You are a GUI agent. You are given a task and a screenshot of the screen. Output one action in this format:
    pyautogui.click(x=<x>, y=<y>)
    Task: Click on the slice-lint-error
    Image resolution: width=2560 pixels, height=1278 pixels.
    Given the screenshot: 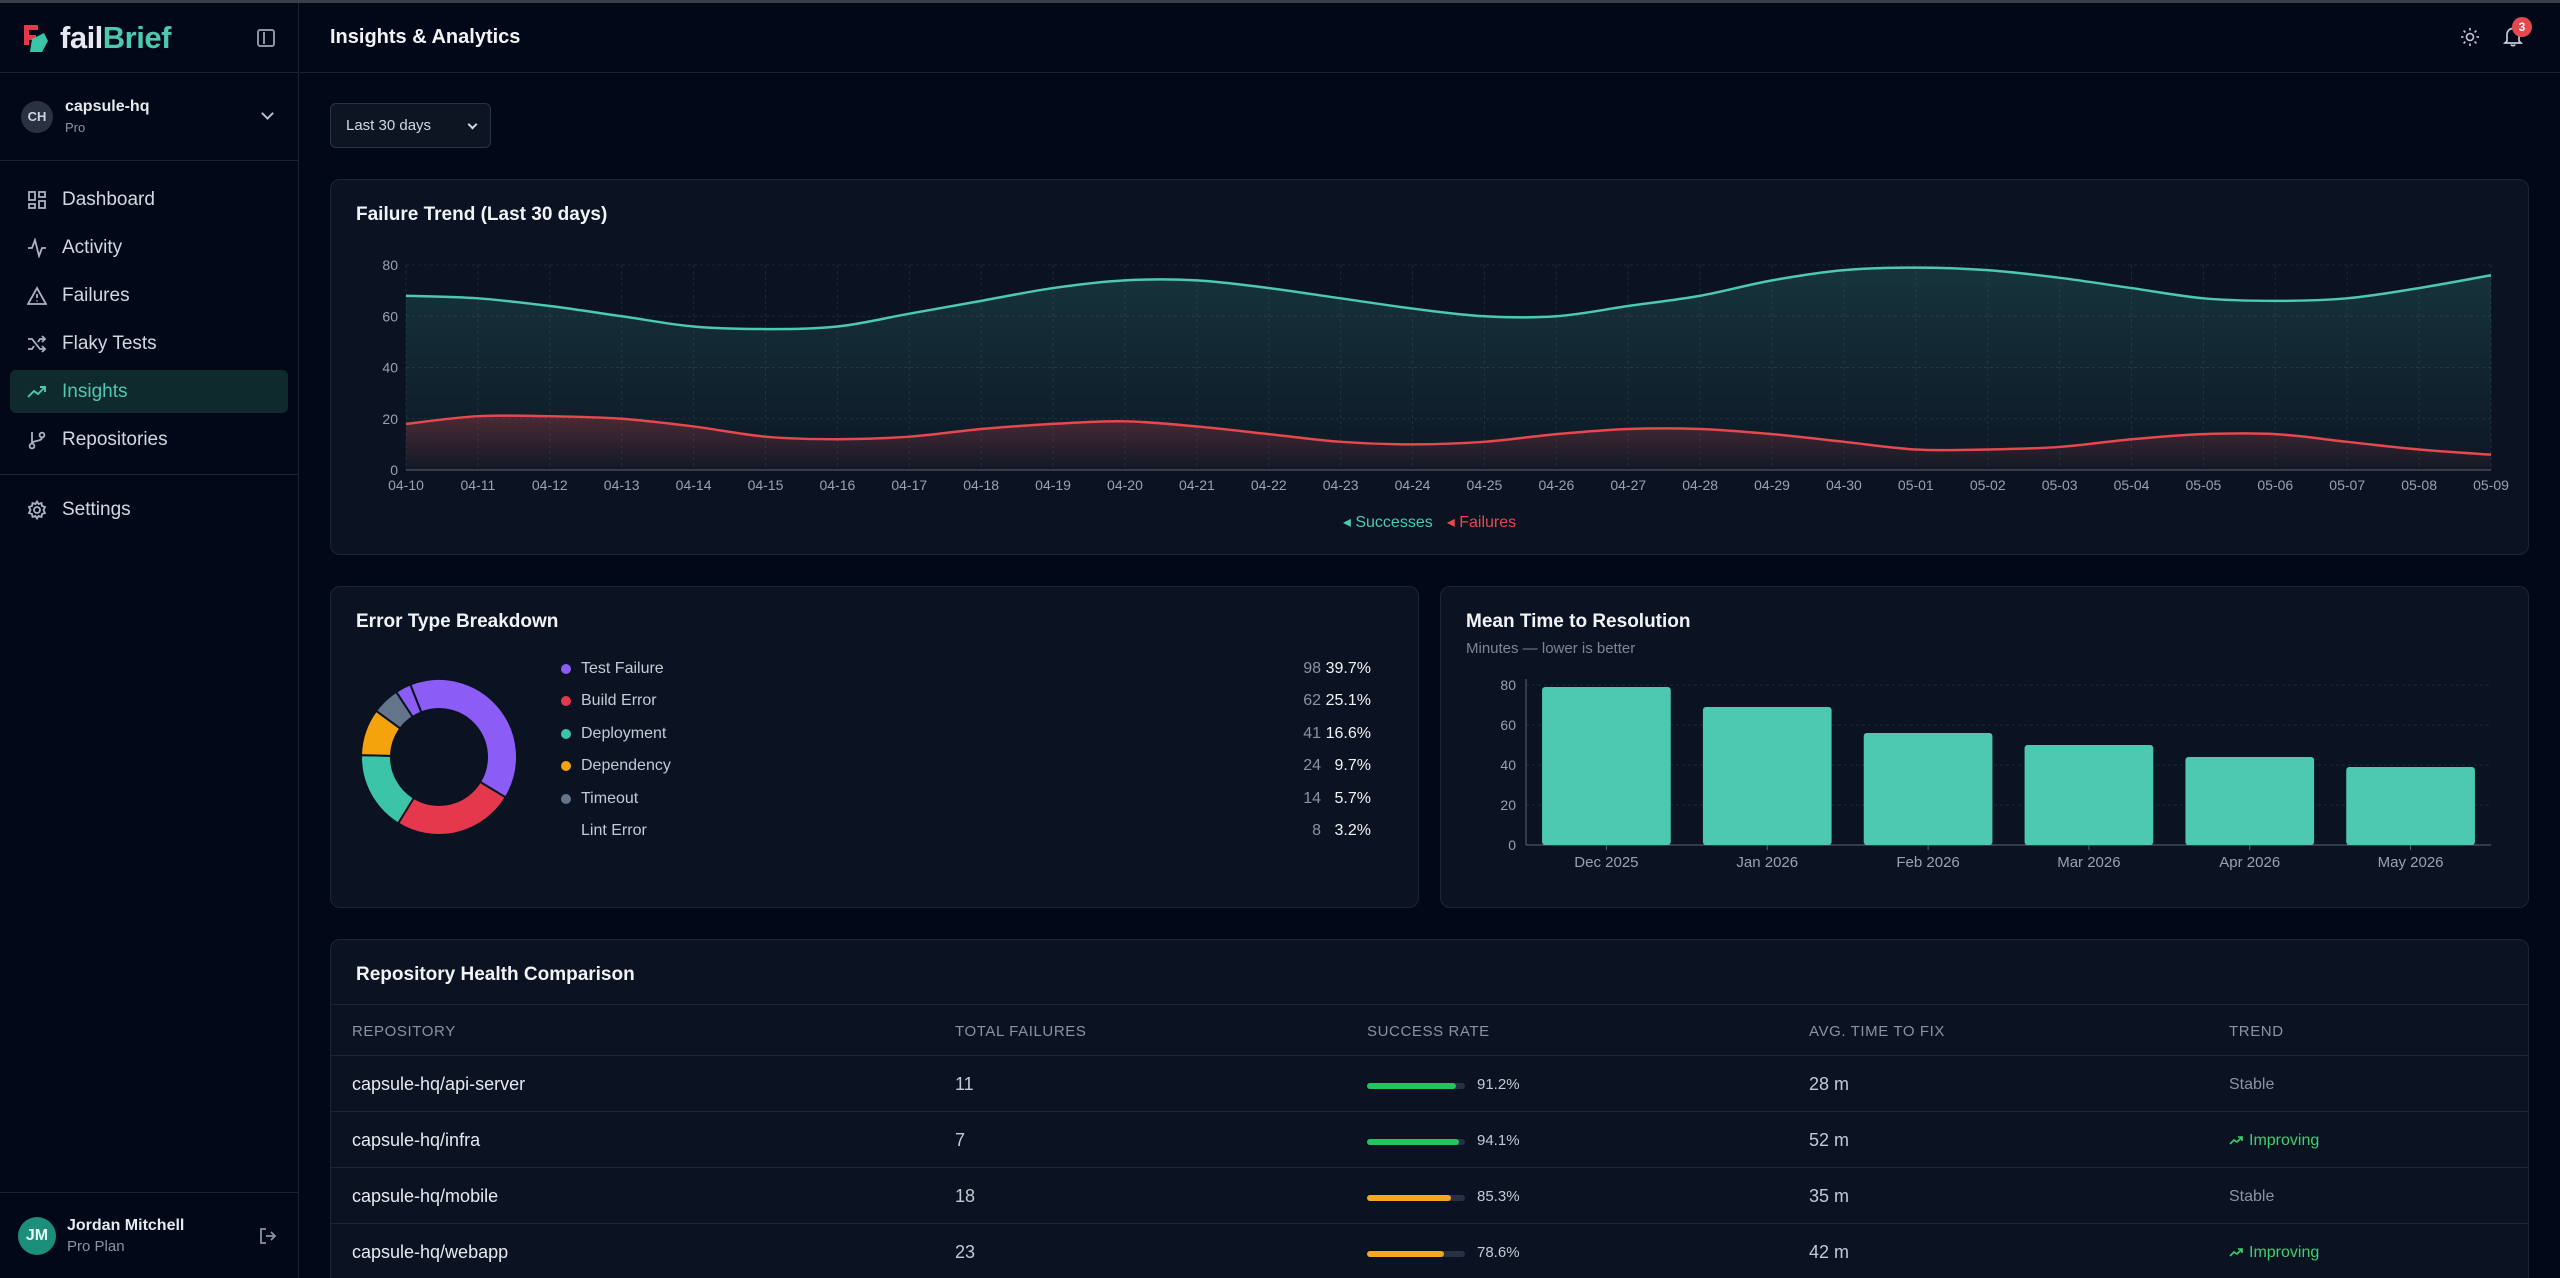 What is the action you would take?
    pyautogui.click(x=408, y=701)
    